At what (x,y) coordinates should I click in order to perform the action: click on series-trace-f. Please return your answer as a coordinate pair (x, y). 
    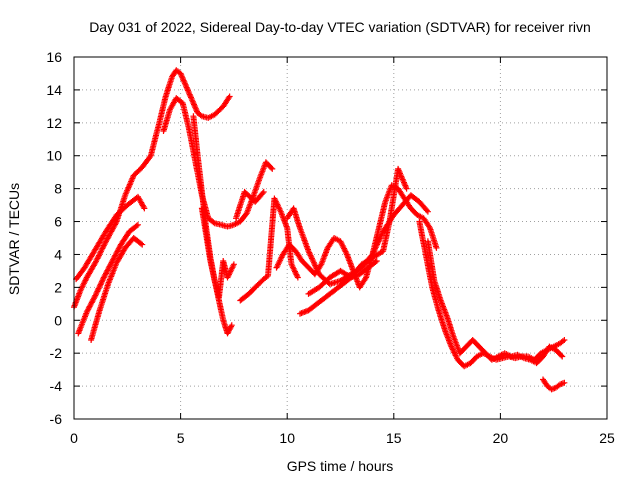
    Looking at the image, I should click on (212, 225).